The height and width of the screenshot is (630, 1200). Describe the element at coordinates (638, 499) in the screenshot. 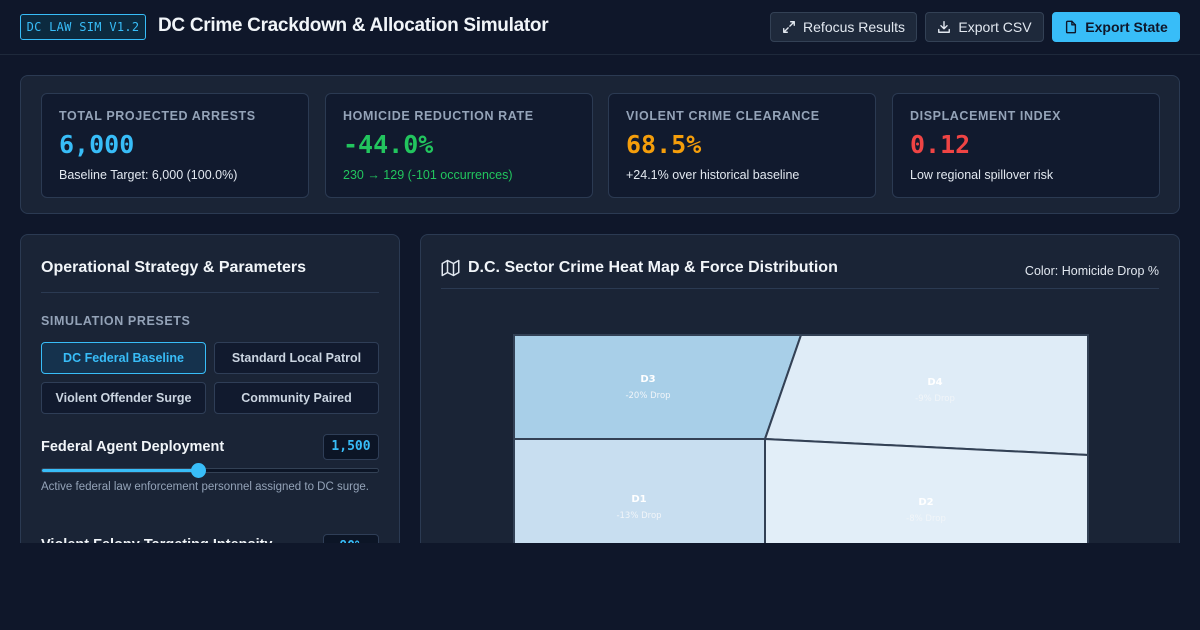

I see `sector-label: D1` at that location.